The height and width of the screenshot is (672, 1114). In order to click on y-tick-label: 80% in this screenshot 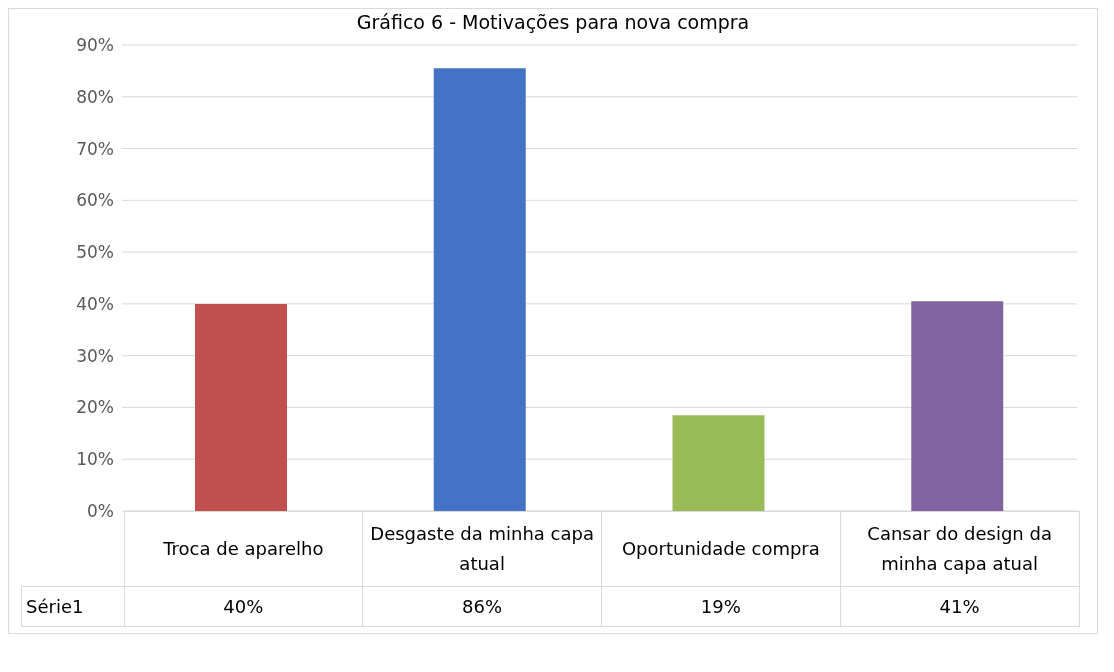, I will do `click(95, 96)`.